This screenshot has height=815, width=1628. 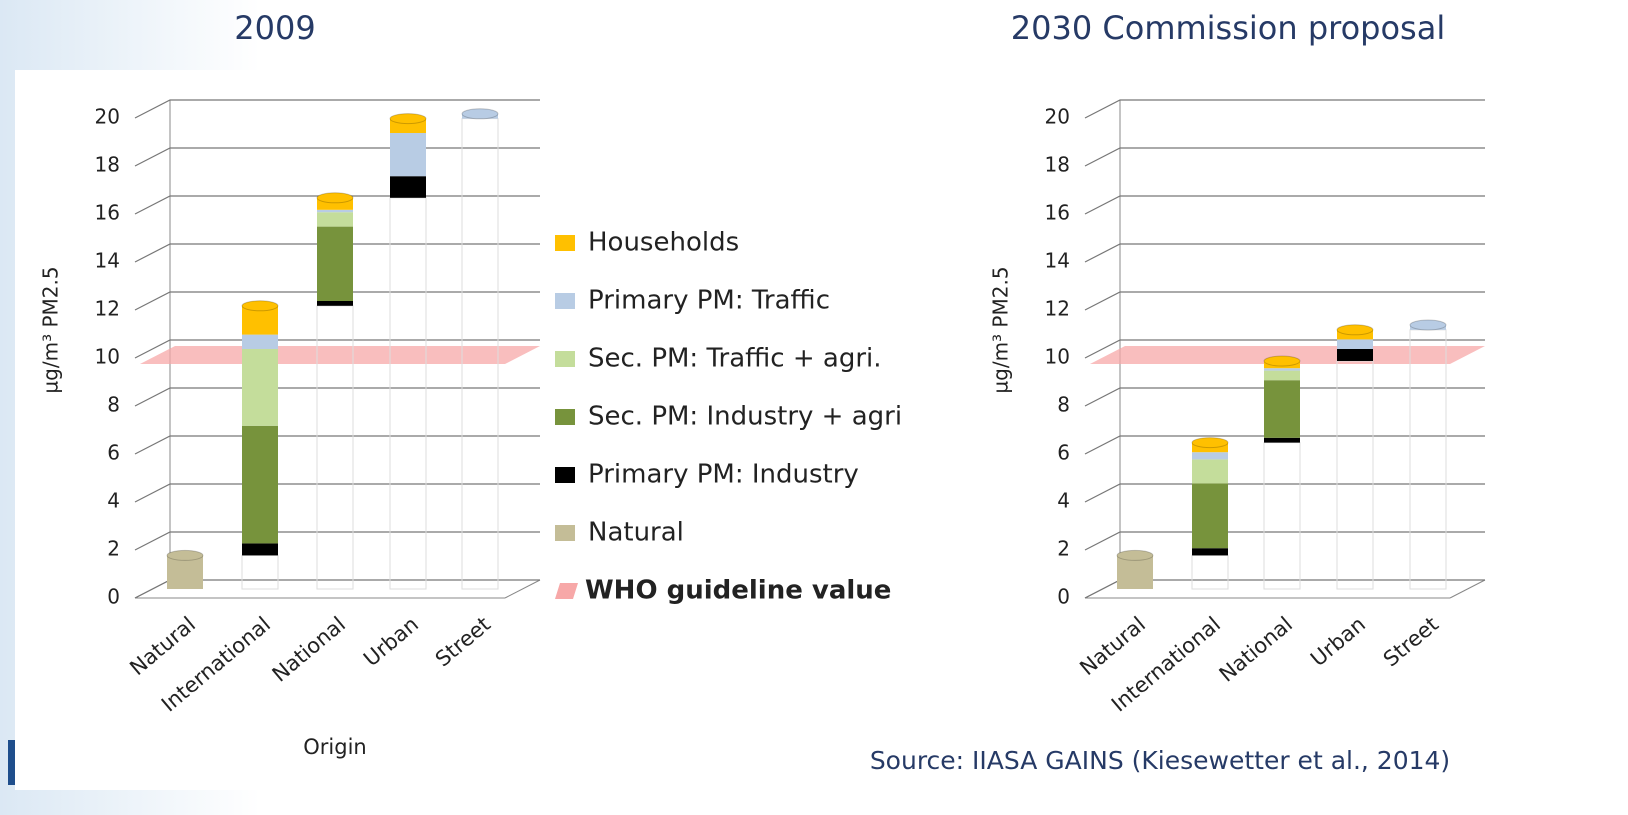 What do you see at coordinates (1228, 28) in the screenshot?
I see `chart-title: 2030 Commission proposal` at bounding box center [1228, 28].